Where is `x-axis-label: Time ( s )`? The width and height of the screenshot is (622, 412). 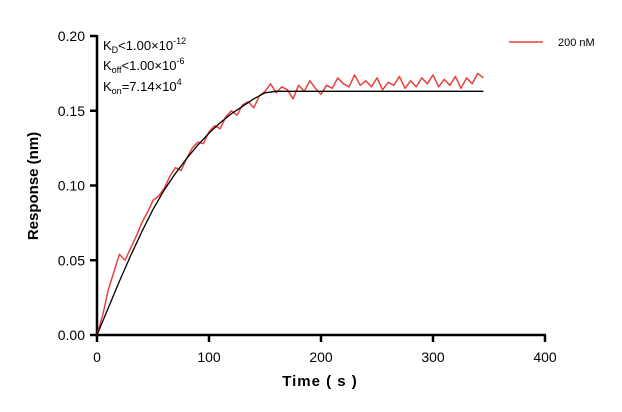 x-axis-label: Time ( s ) is located at coordinates (320, 381).